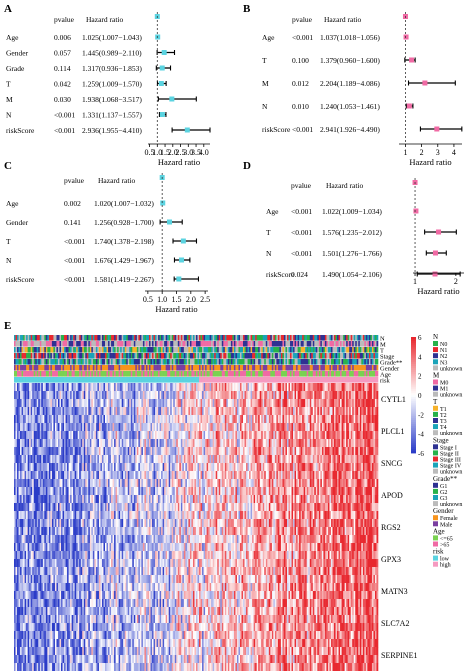 Image resolution: width=474 pixels, height=671 pixels. What do you see at coordinates (352, 253) in the screenshot?
I see `row-hr-text: 1.501(1.276−1.766)` at bounding box center [352, 253].